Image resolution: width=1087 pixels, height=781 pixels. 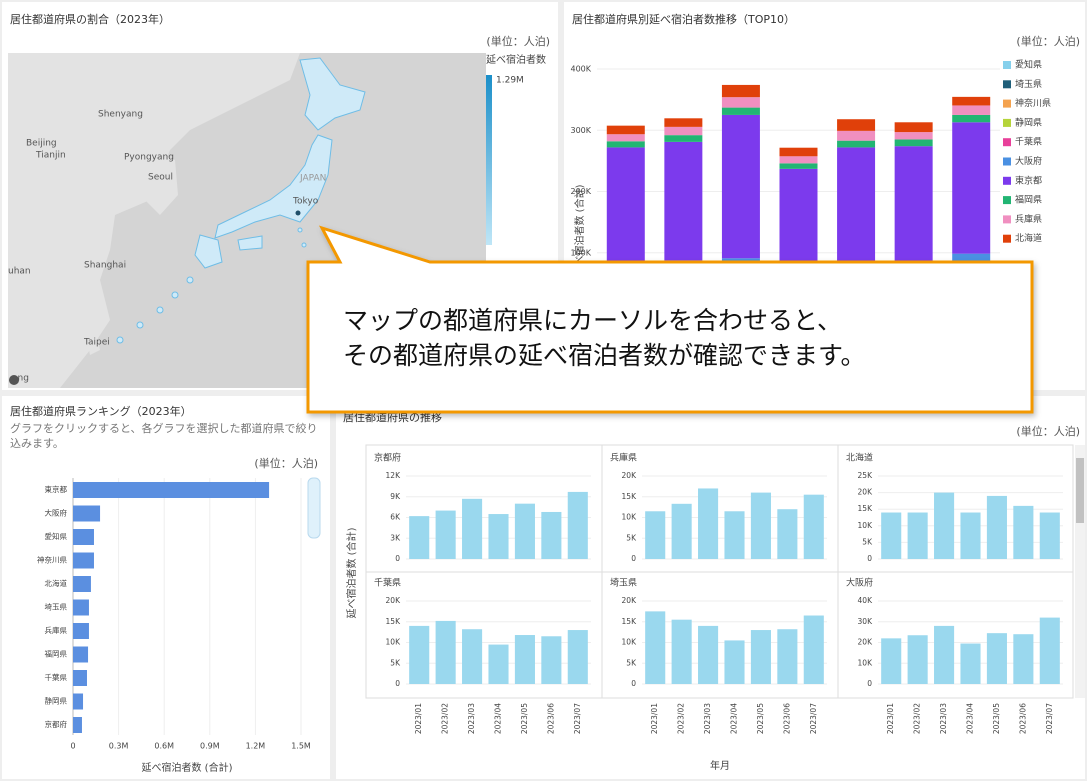 I want to click on facet-title: 千葉県, so click(x=387, y=583).